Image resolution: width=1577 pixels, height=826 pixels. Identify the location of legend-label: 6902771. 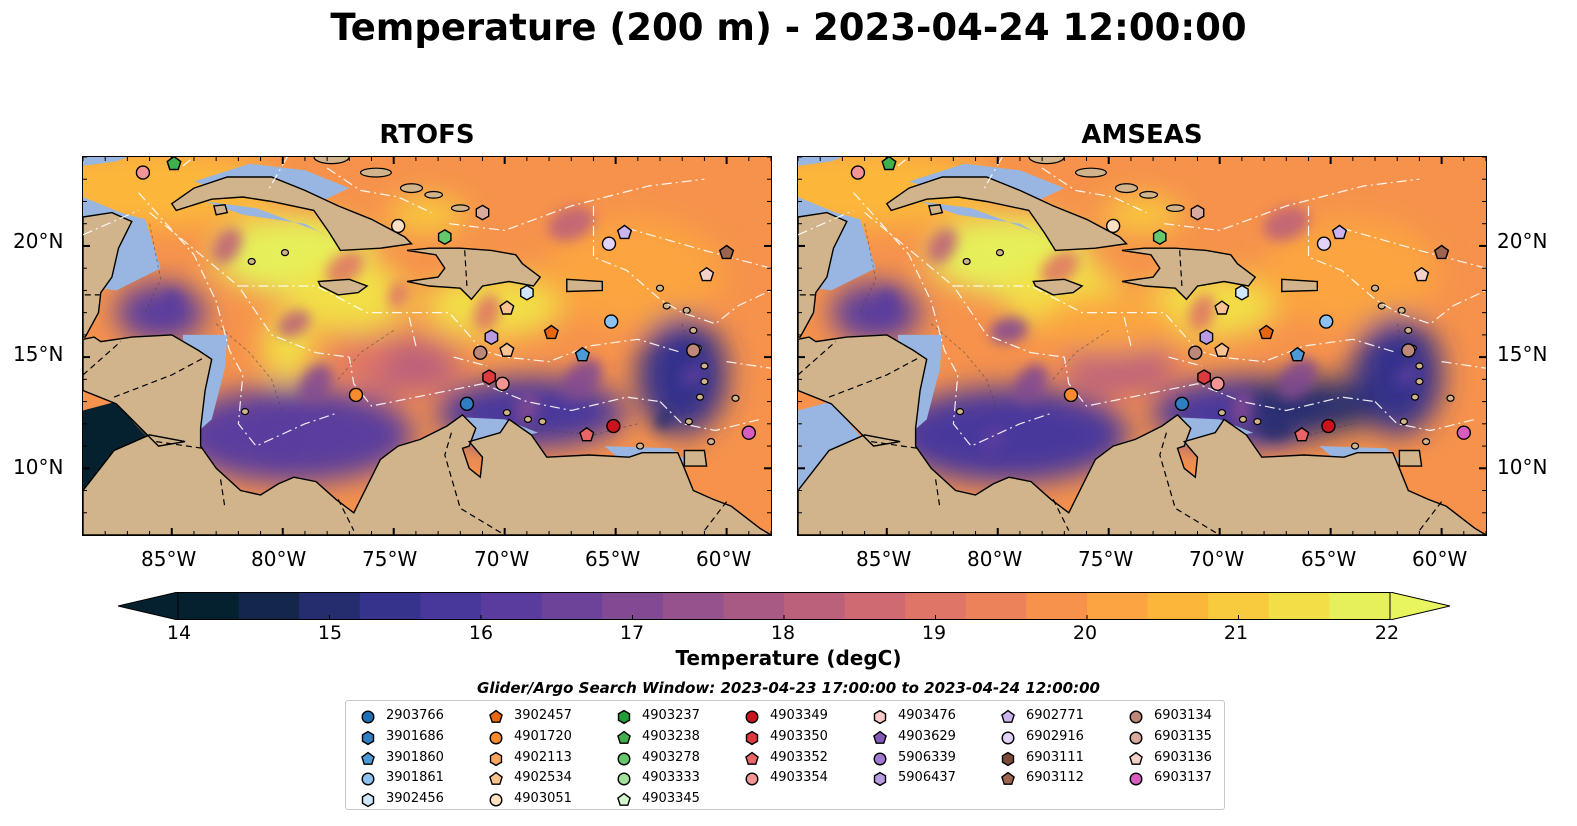
(1055, 715).